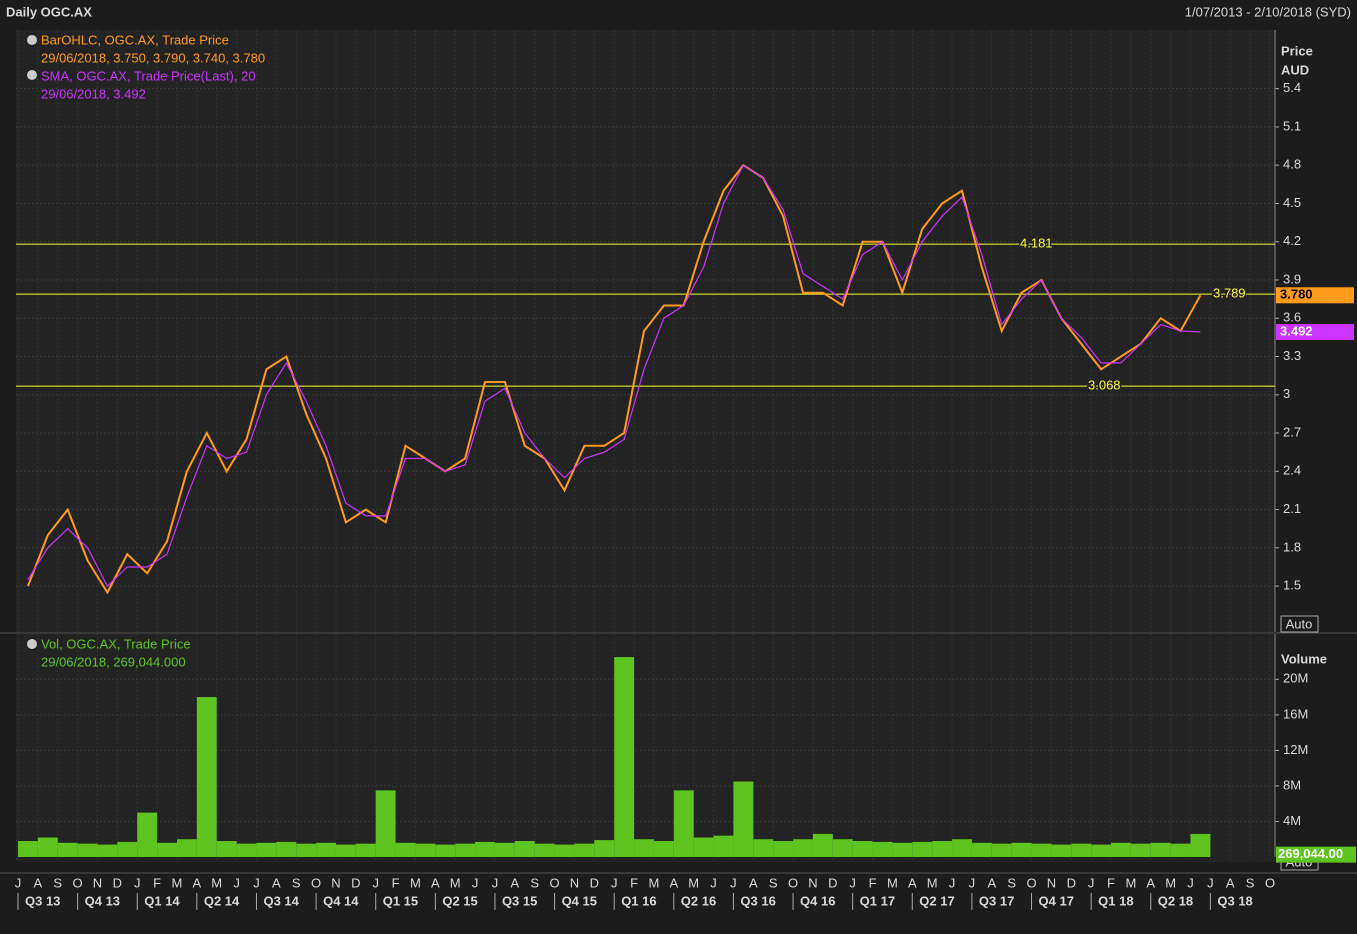 This screenshot has height=934, width=1357. What do you see at coordinates (1304, 658) in the screenshot?
I see `volume-axis-title: Volume` at bounding box center [1304, 658].